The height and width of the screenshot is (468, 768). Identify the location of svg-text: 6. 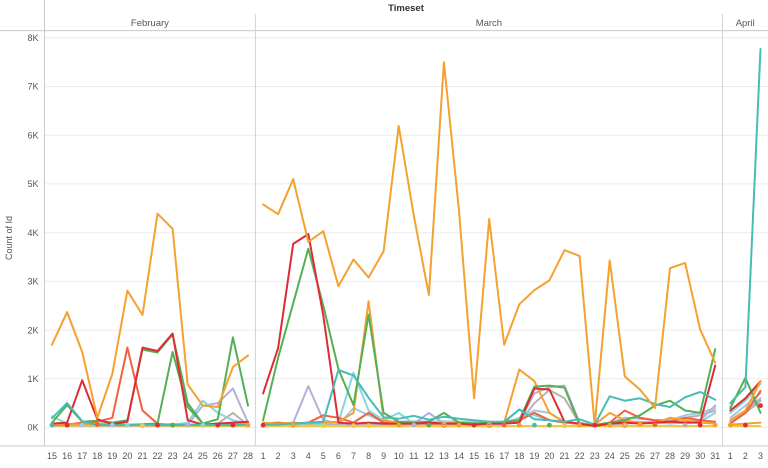
(338, 456).